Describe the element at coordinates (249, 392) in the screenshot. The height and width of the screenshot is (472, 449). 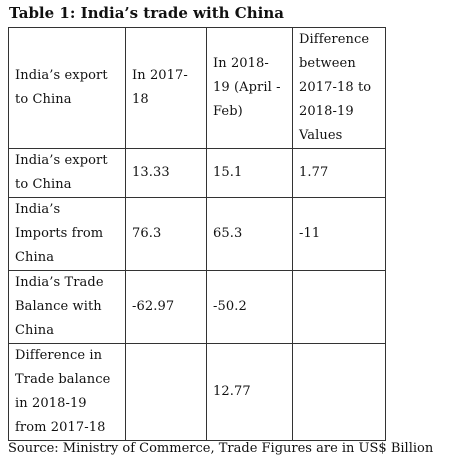
I see `table-cell: 12.77` at that location.